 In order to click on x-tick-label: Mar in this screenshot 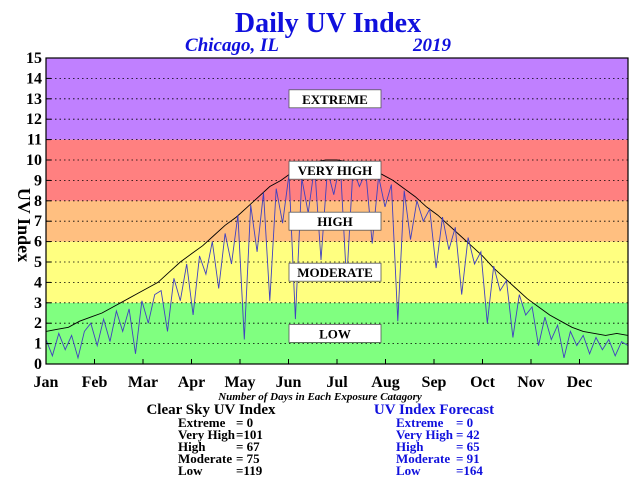, I will do `click(143, 382)`.